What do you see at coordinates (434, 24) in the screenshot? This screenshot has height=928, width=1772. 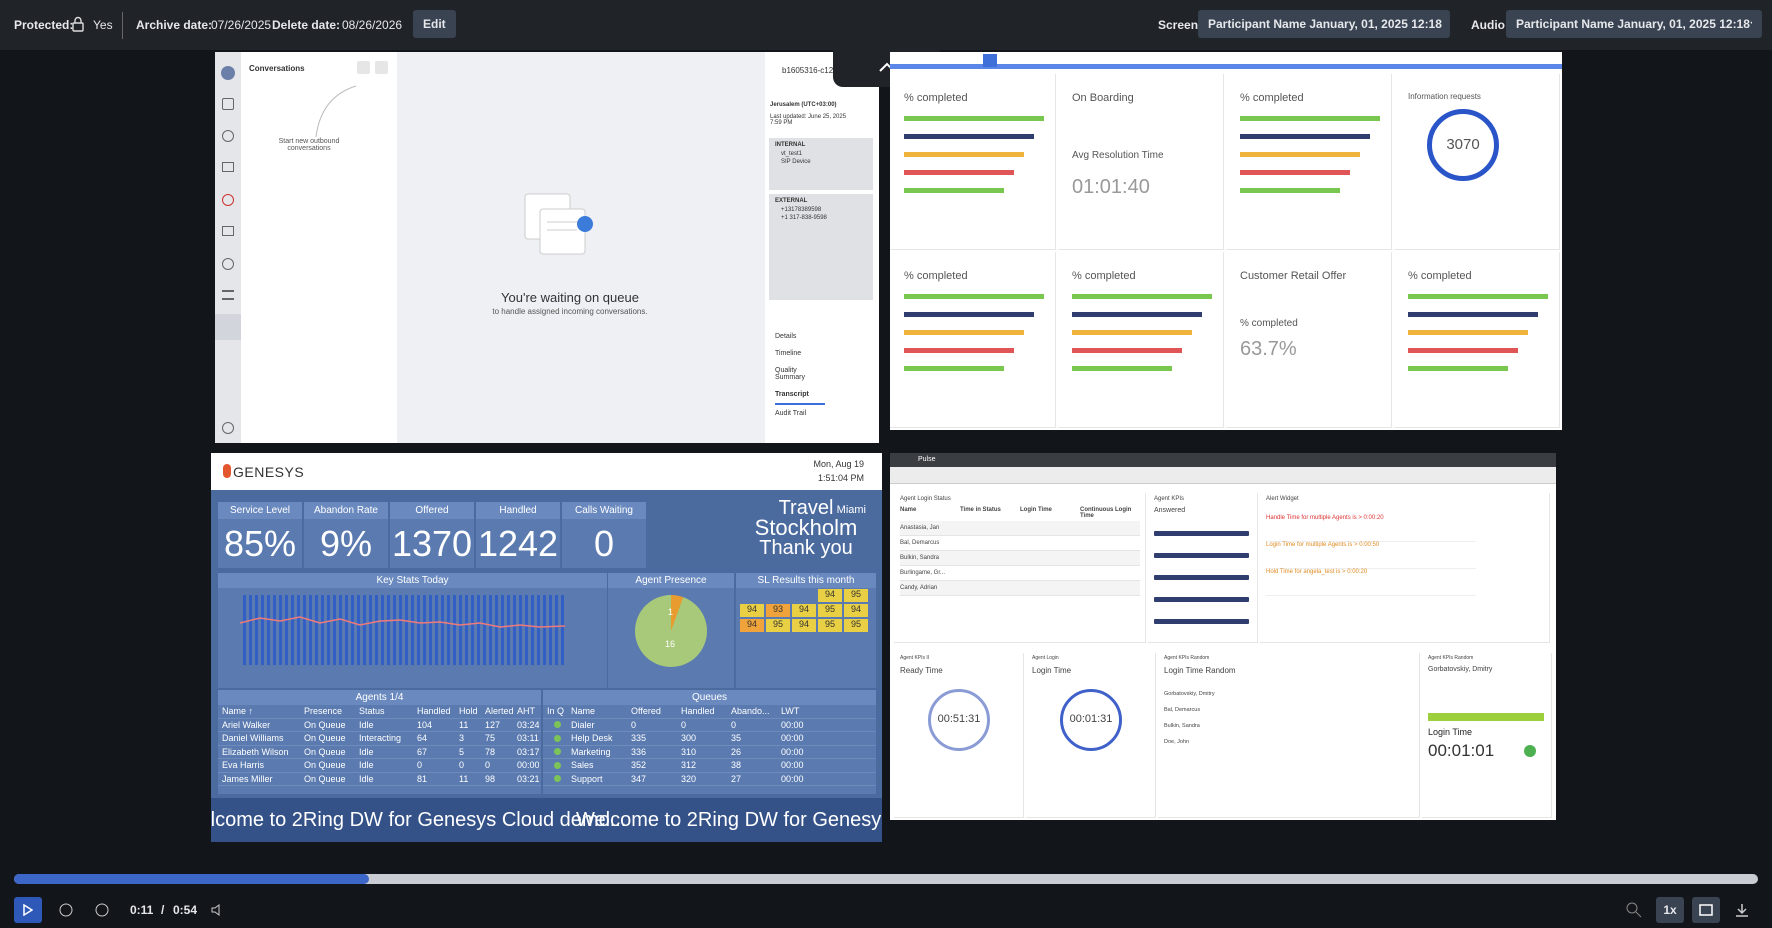 I see `edit-button: Edit` at bounding box center [434, 24].